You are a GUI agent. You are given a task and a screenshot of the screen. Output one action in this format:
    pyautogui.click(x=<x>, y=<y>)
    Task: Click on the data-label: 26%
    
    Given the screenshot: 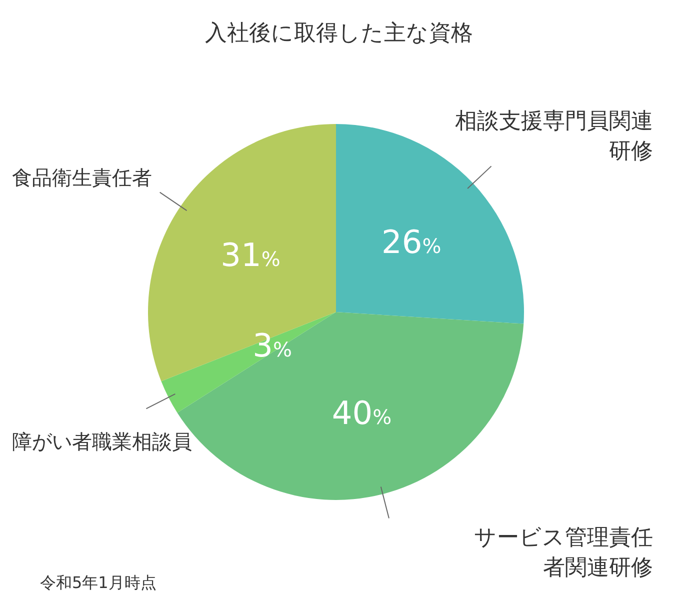 What is the action you would take?
    pyautogui.click(x=412, y=242)
    